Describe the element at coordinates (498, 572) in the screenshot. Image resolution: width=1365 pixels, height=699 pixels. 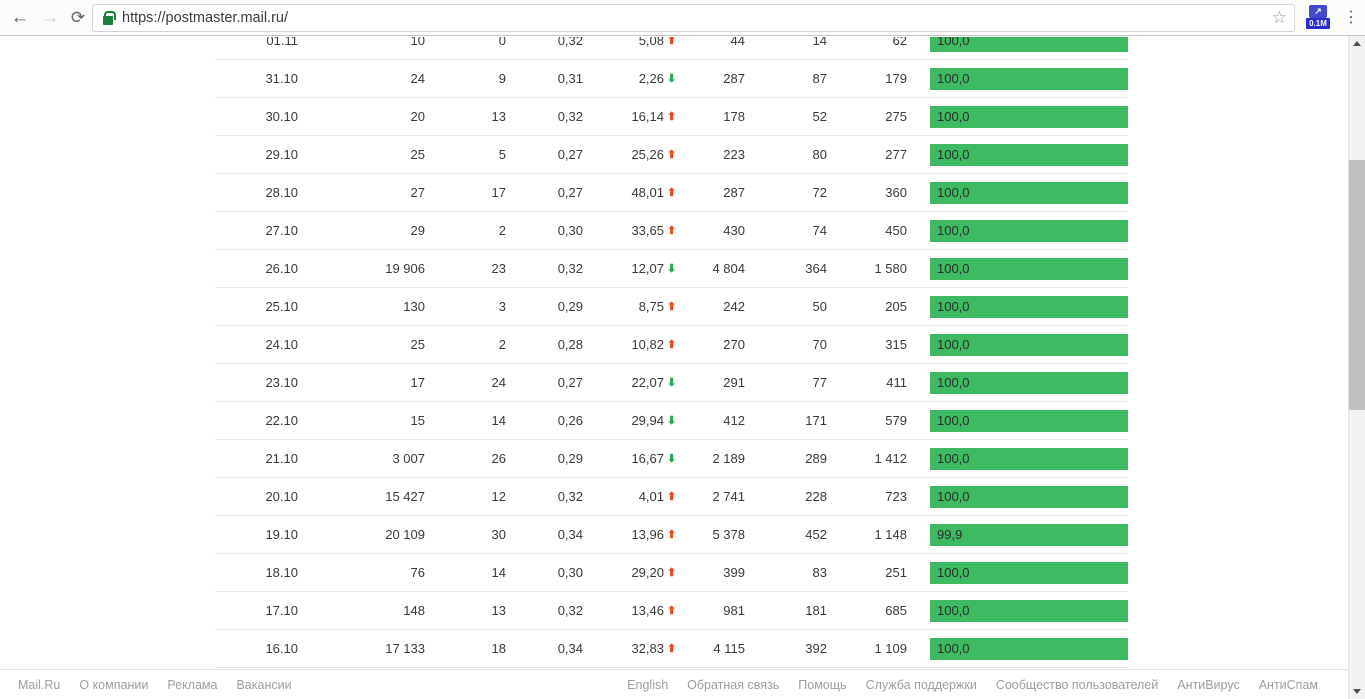
I see `value-cell: 14` at that location.